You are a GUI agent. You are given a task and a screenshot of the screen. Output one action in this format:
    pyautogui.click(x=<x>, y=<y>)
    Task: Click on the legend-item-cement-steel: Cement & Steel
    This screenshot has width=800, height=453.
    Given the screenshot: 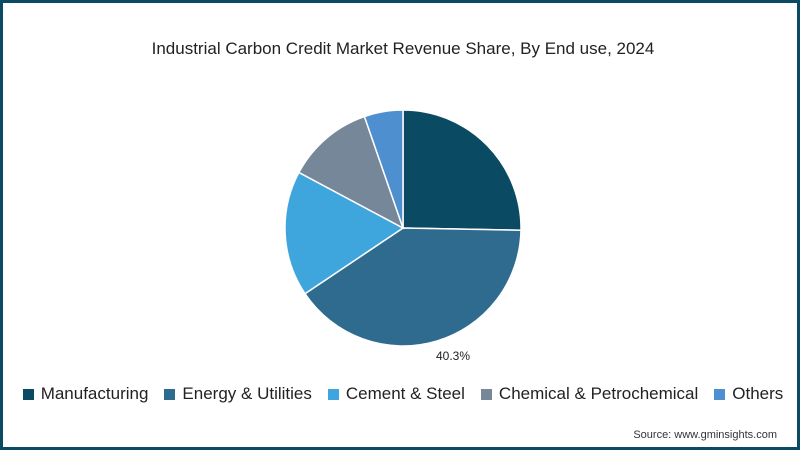 What is the action you would take?
    pyautogui.click(x=396, y=394)
    